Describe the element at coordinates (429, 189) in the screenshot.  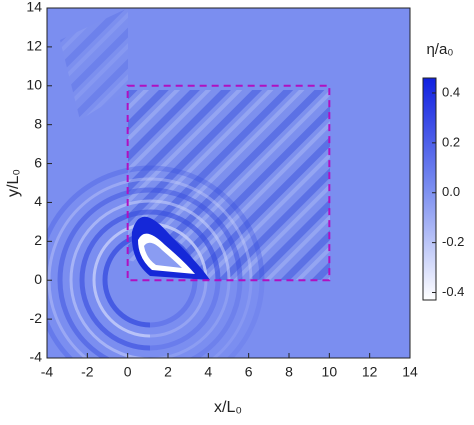
I see `colorbar` at that location.